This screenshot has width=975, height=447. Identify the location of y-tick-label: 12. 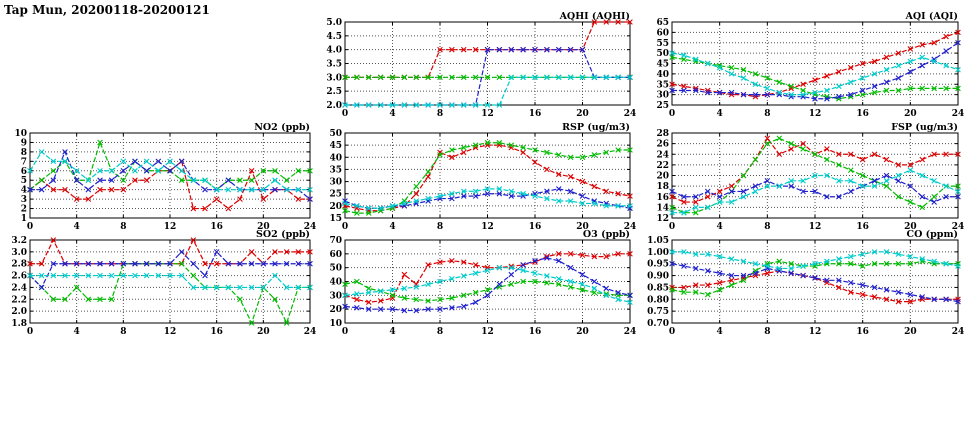
(662, 219).